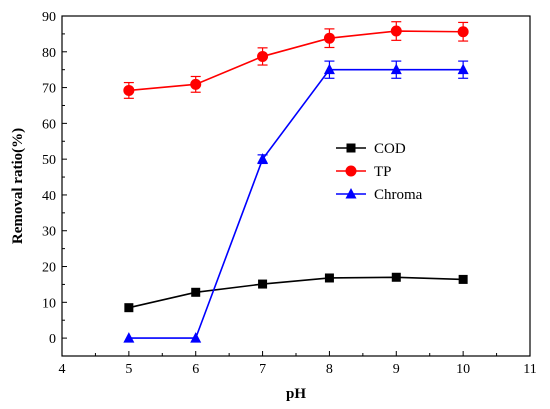 The width and height of the screenshot is (550, 409). Describe the element at coordinates (49, 53) in the screenshot. I see `y-tick-label: 80` at that location.